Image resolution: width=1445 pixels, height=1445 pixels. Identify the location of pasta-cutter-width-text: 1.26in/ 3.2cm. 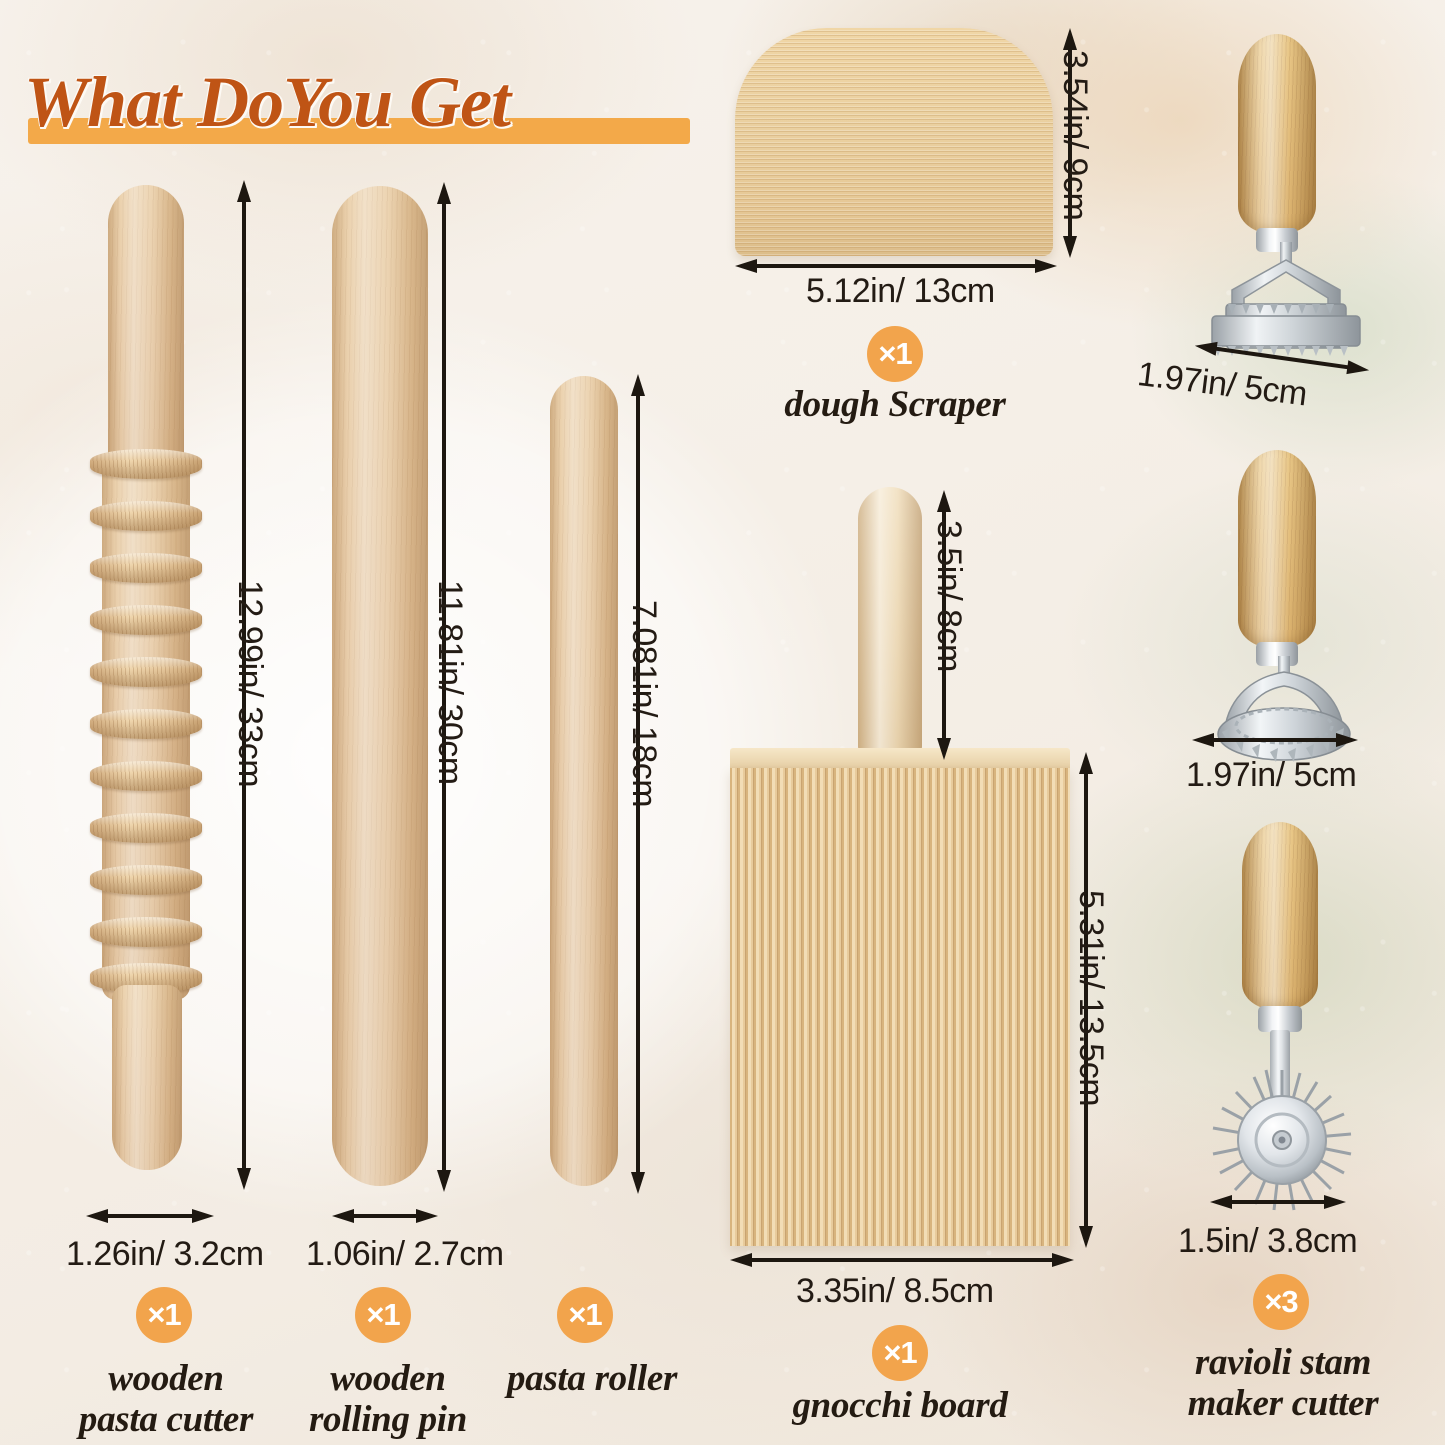
(165, 1254).